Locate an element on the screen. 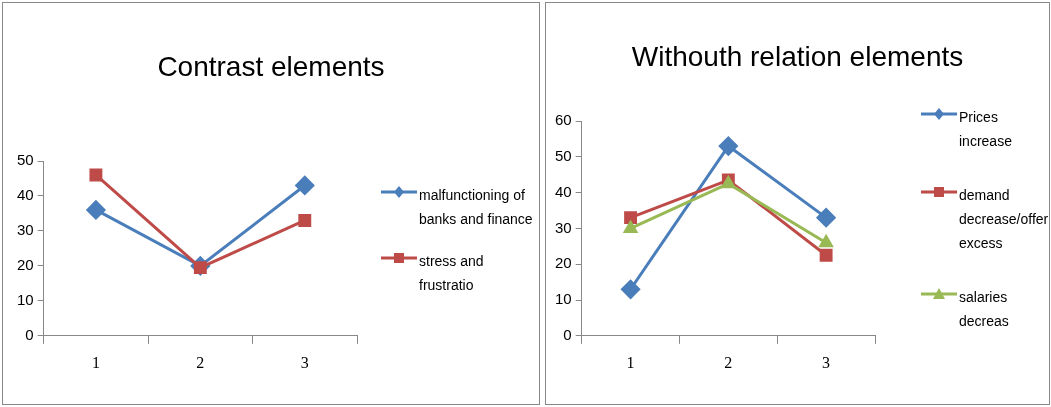 The image size is (1051, 407). legend-label: Prices increase is located at coordinates (986, 129).